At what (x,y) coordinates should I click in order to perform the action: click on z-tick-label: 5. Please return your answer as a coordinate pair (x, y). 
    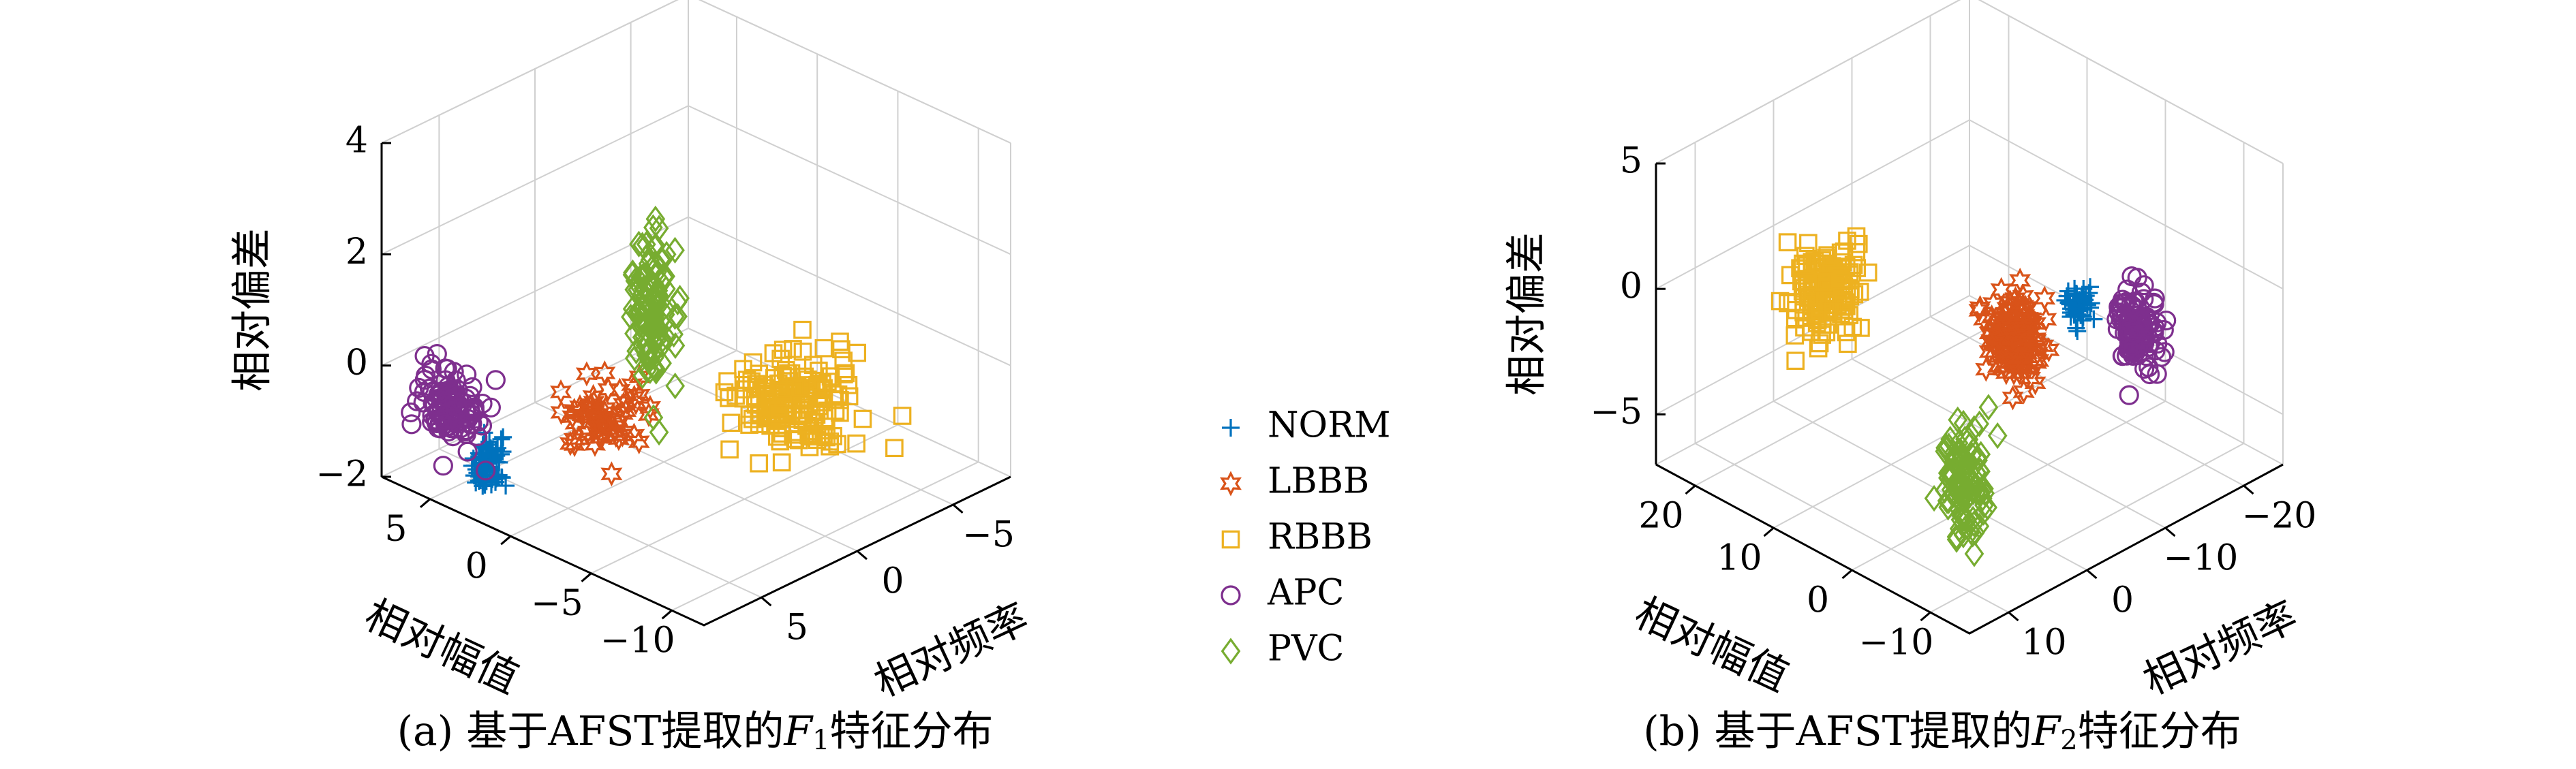
    Looking at the image, I should click on (1631, 161).